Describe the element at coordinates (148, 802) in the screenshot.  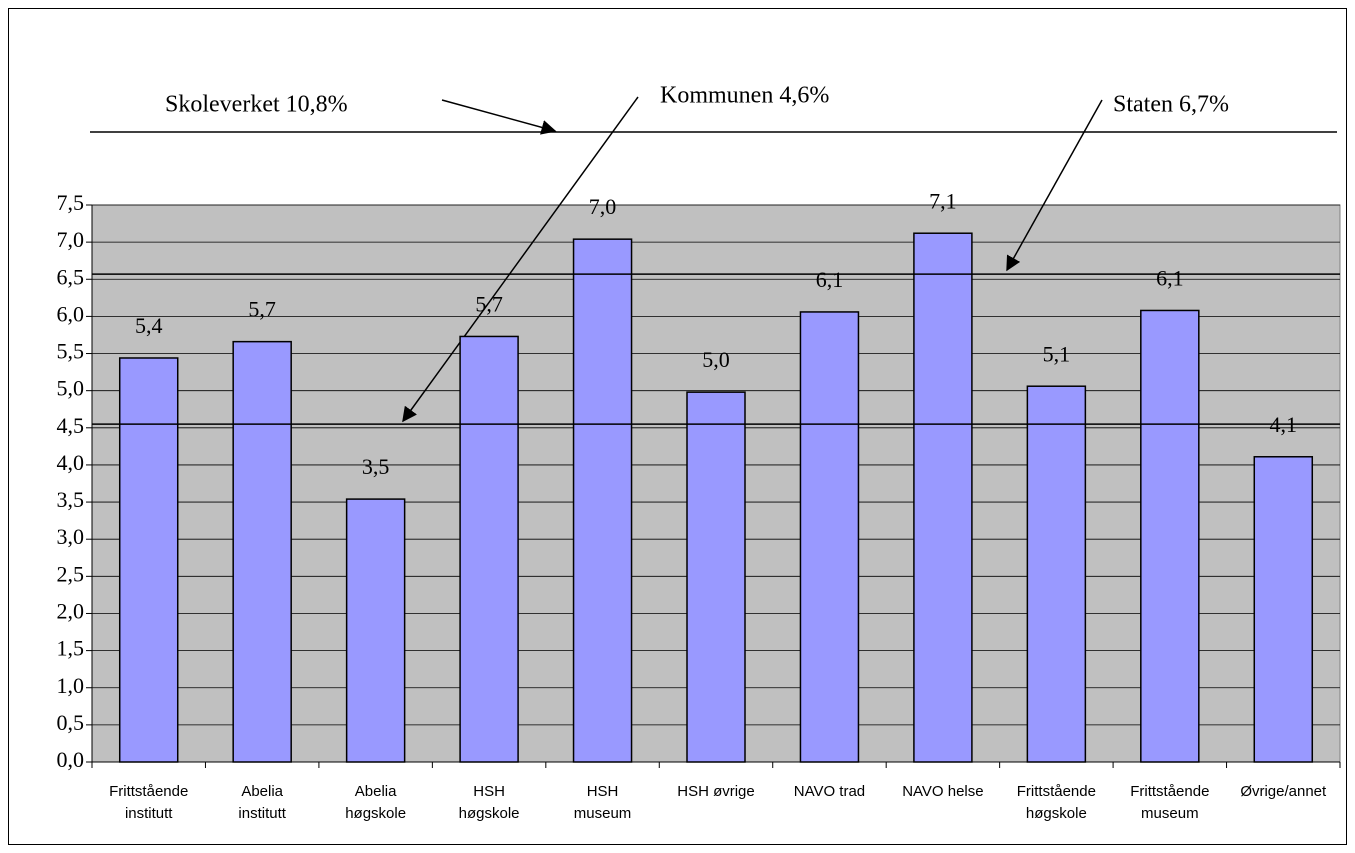
I see `x-tick-label: Frittstående institutt` at that location.